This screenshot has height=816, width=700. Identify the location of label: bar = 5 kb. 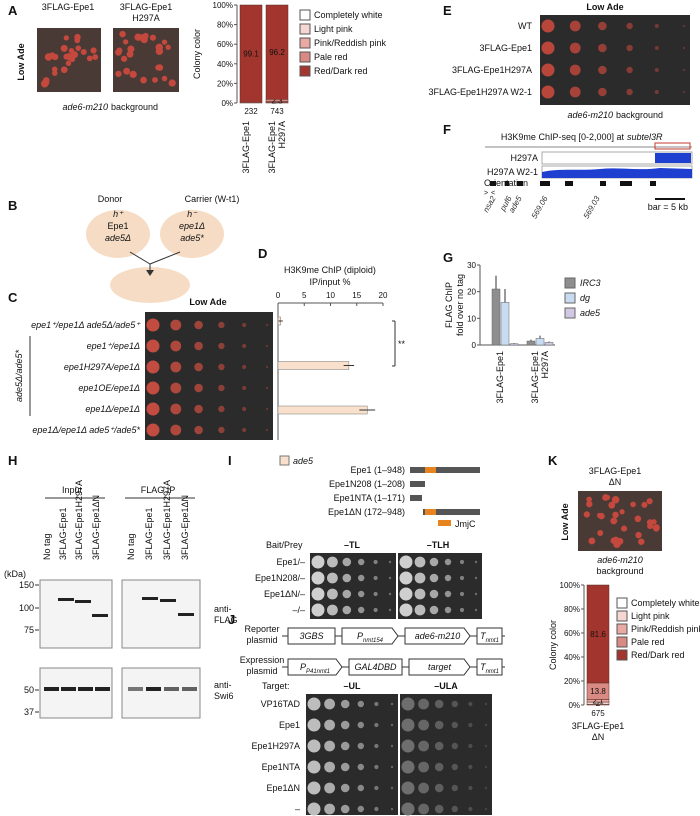
(668, 207).